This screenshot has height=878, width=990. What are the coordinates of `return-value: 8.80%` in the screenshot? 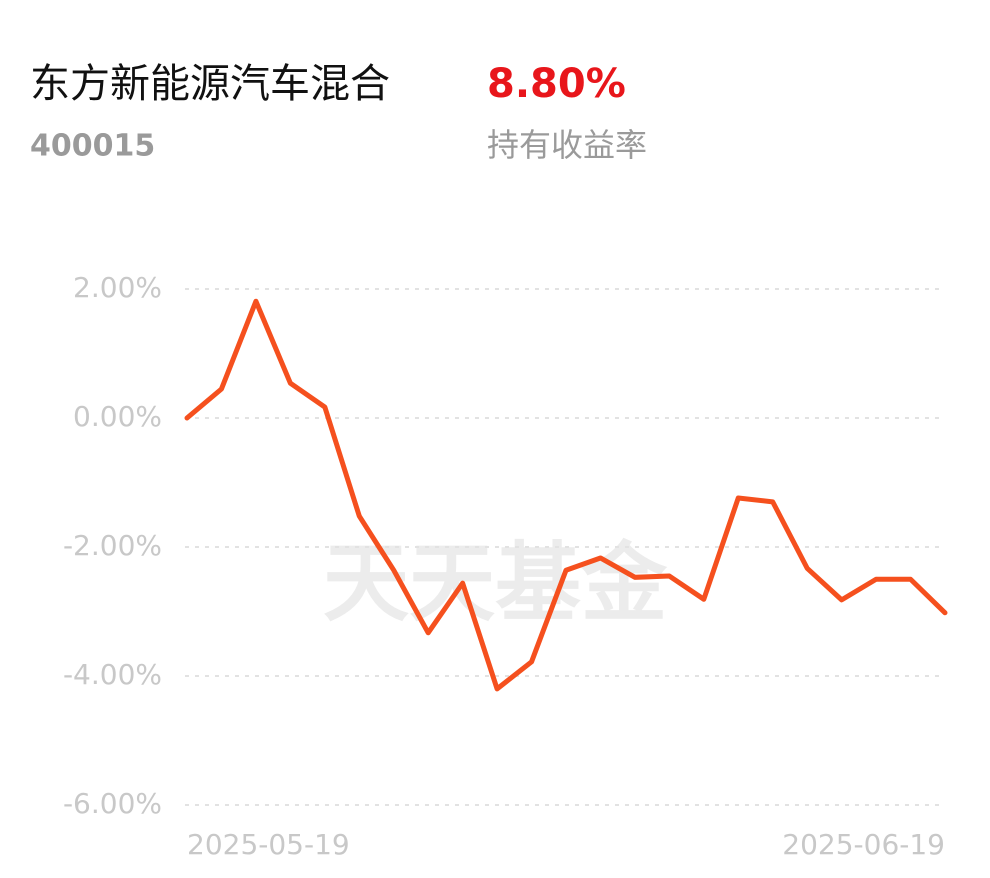 It's located at (556, 84).